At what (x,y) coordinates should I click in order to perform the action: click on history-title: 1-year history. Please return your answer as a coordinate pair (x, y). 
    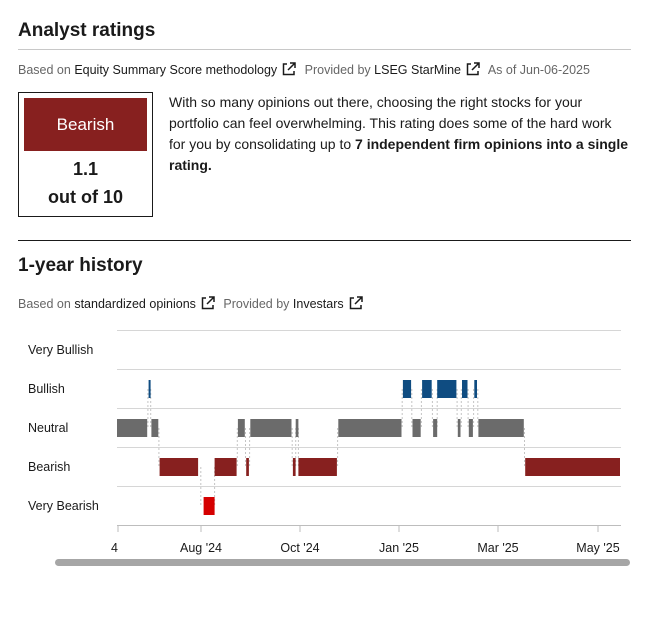
    Looking at the image, I should click on (80, 265).